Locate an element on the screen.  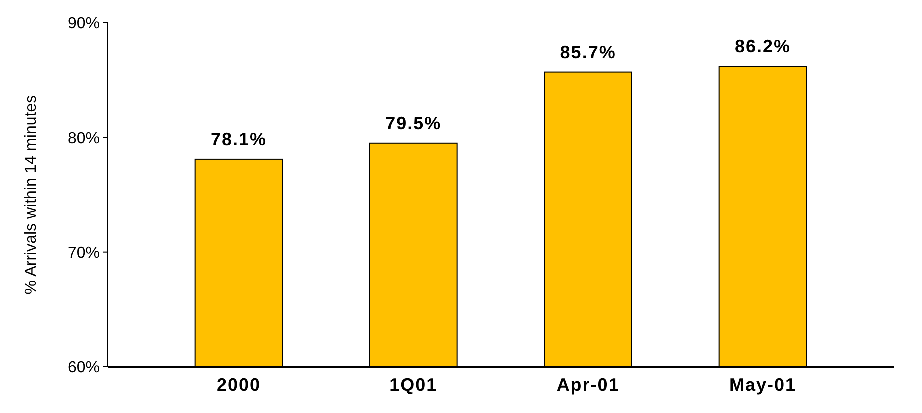
y-tick-label: 80% is located at coordinates (84, 139).